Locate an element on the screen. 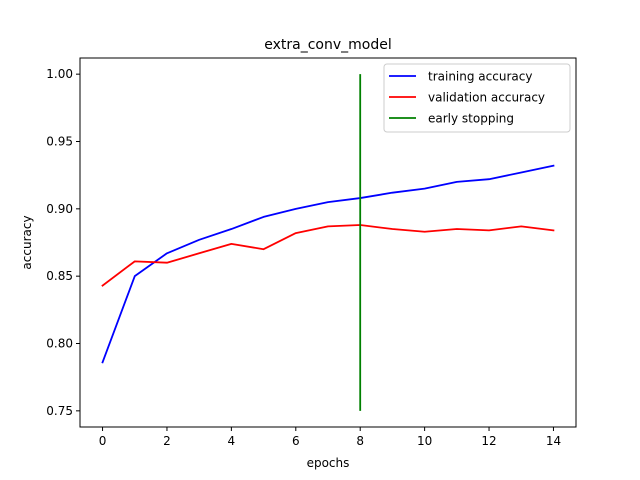 The width and height of the screenshot is (640, 480). series-line-validation is located at coordinates (328, 255).